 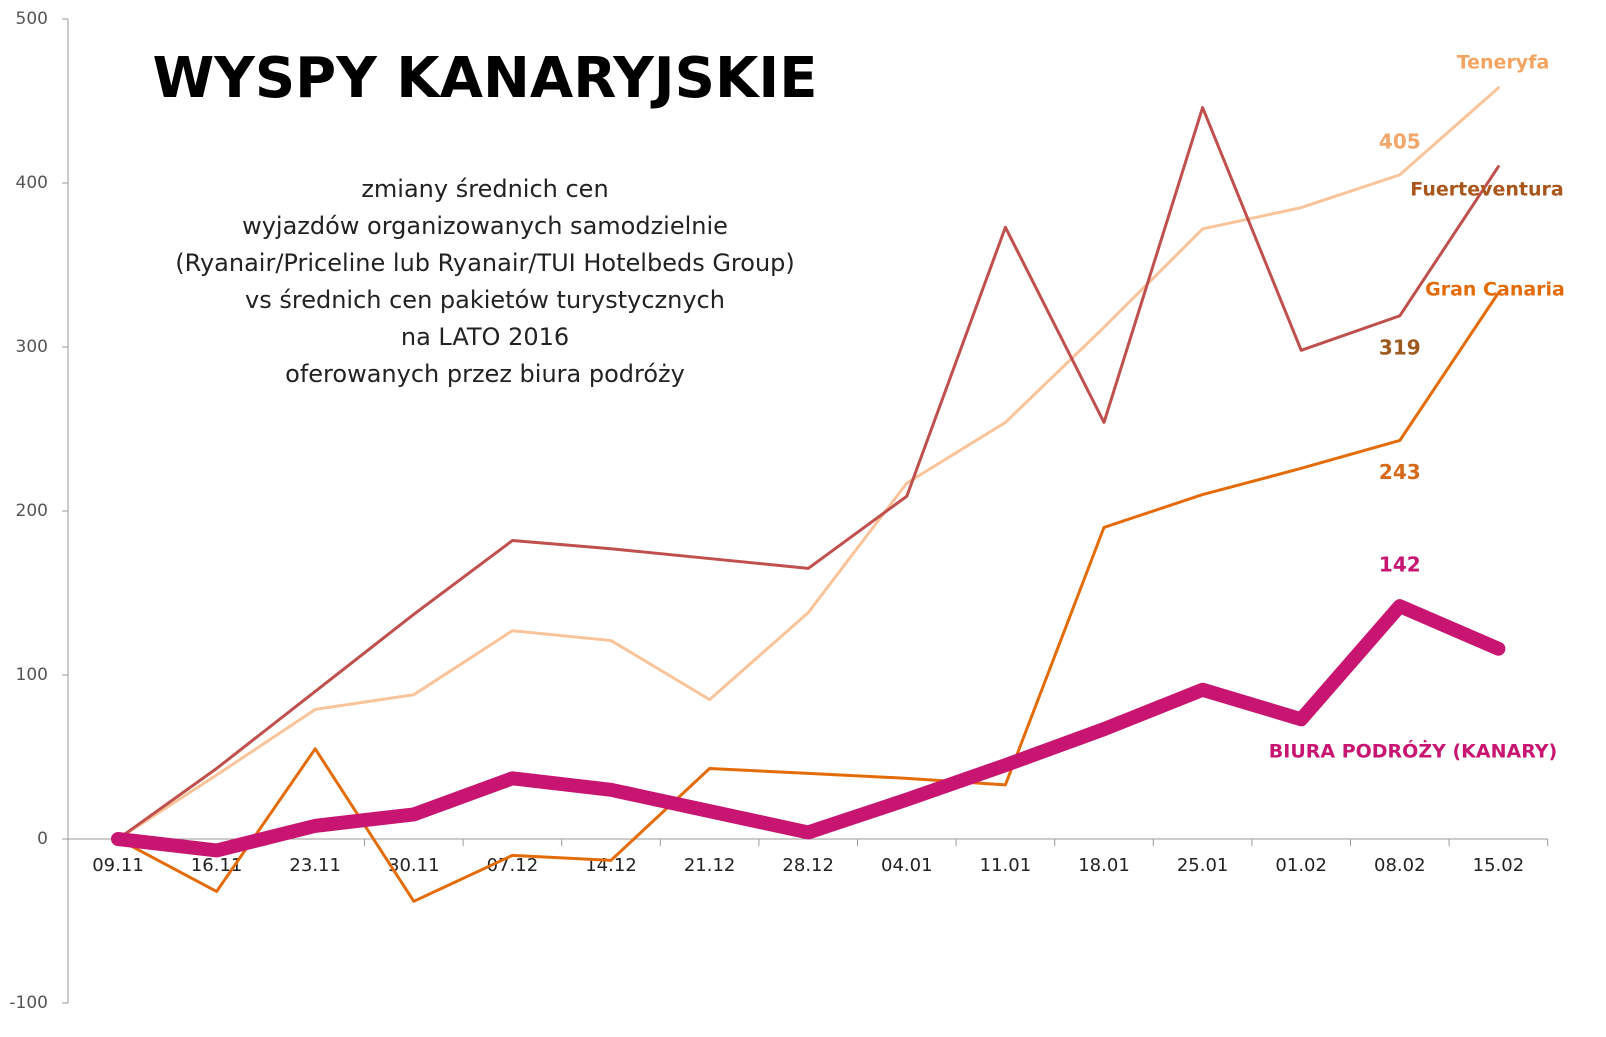 What do you see at coordinates (32, 183) in the screenshot?
I see `y-tick-label: 400` at bounding box center [32, 183].